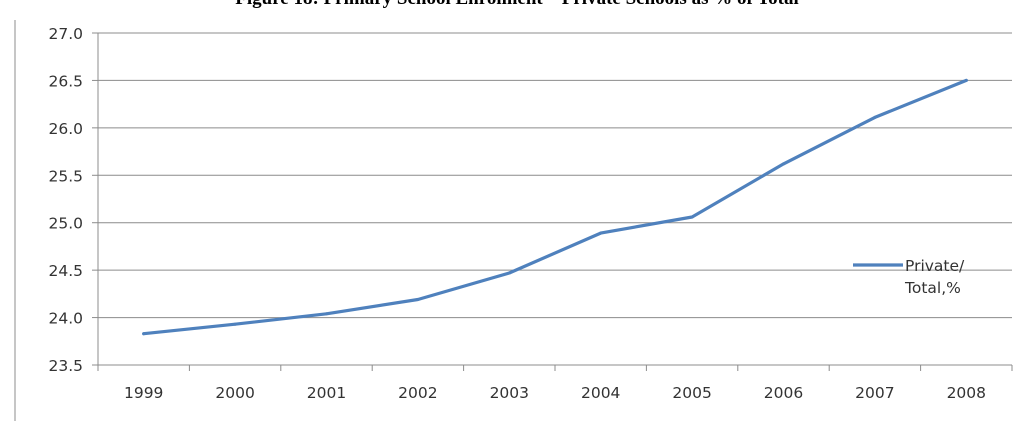 This screenshot has width=1034, height=421. Describe the element at coordinates (874, 393) in the screenshot. I see `x-tick-label: 2007` at that location.